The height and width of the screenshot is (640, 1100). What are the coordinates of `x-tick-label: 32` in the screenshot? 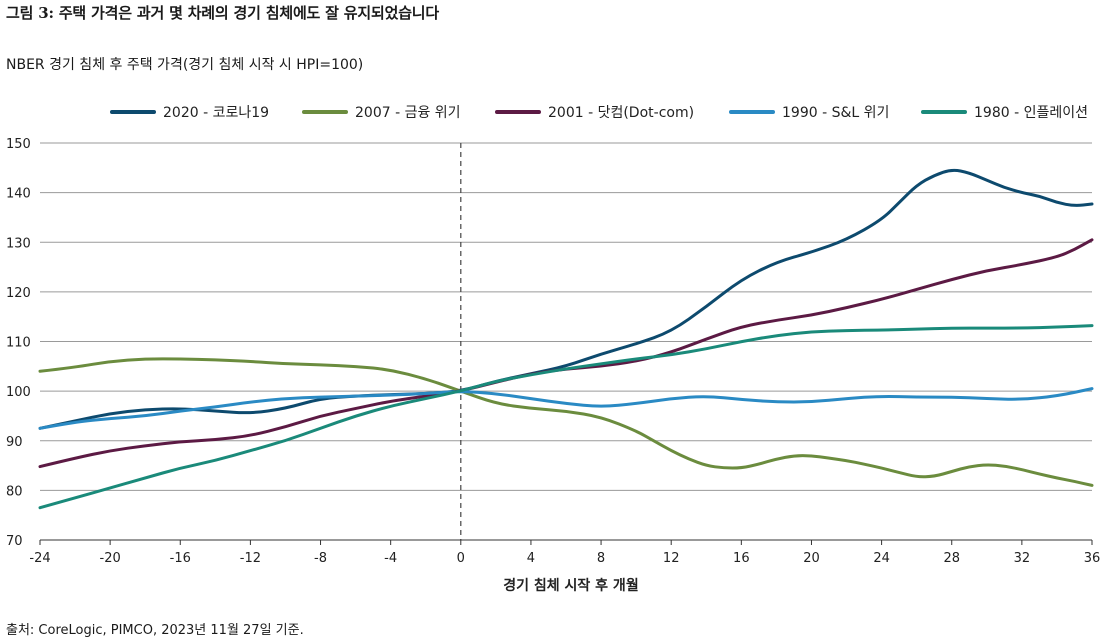 It's located at (1022, 558).